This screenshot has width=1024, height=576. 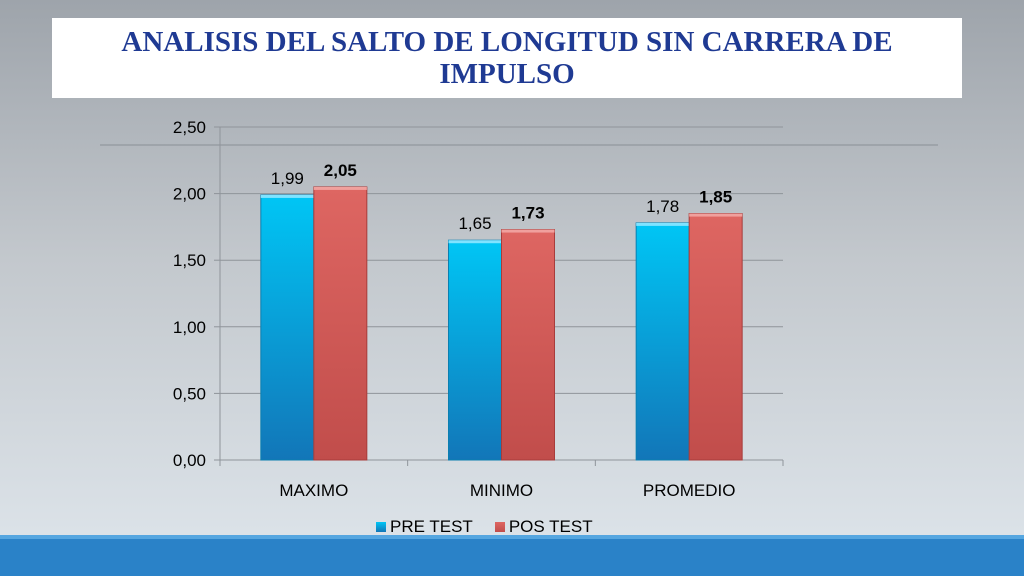 I want to click on legend-label-pos-test: POS TEST, so click(x=550, y=526).